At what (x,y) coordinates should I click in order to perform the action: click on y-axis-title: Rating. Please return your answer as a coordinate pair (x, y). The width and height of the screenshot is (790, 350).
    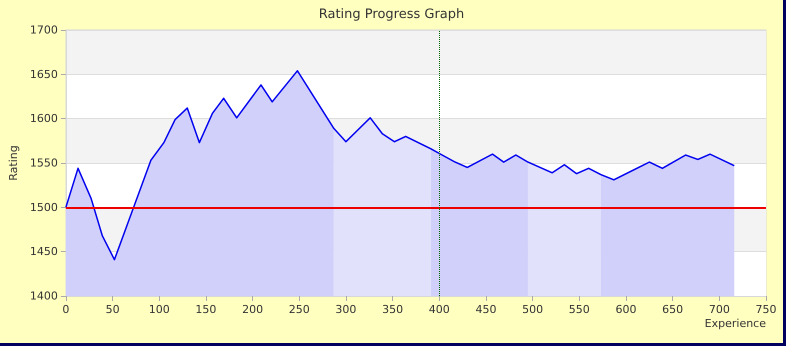
    Looking at the image, I should click on (13, 163).